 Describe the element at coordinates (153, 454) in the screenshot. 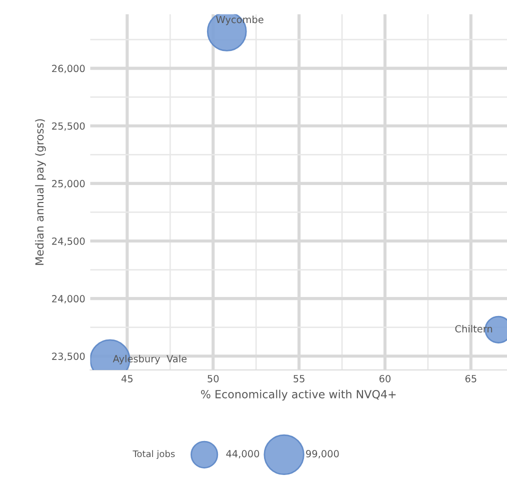

I see `legend-title: Total jobs` at that location.